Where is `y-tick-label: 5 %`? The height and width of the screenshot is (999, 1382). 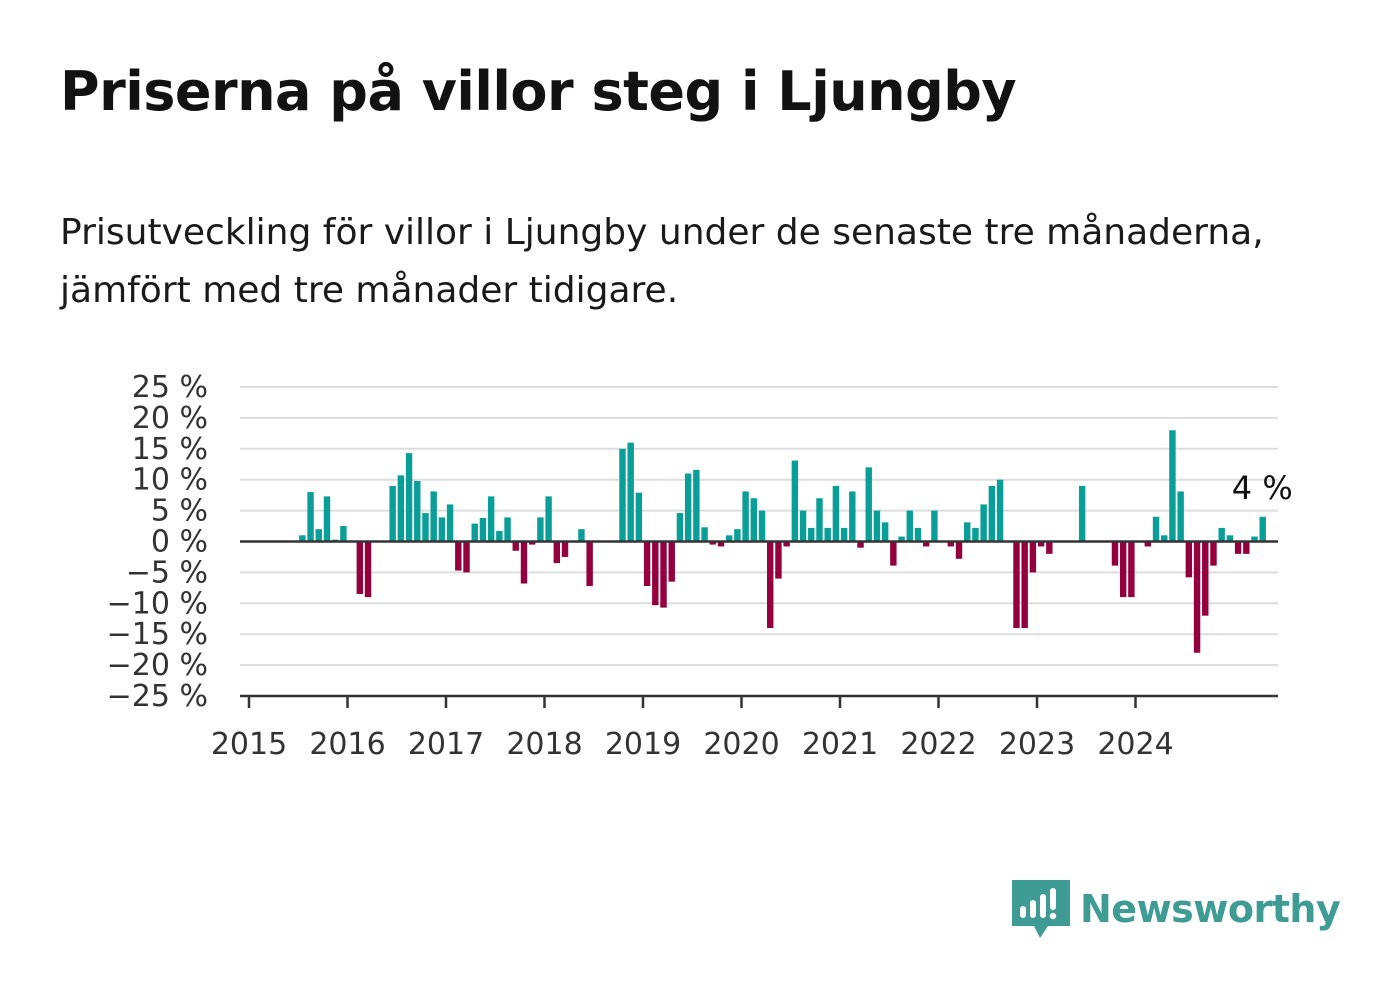
y-tick-label: 5 % is located at coordinates (179, 511).